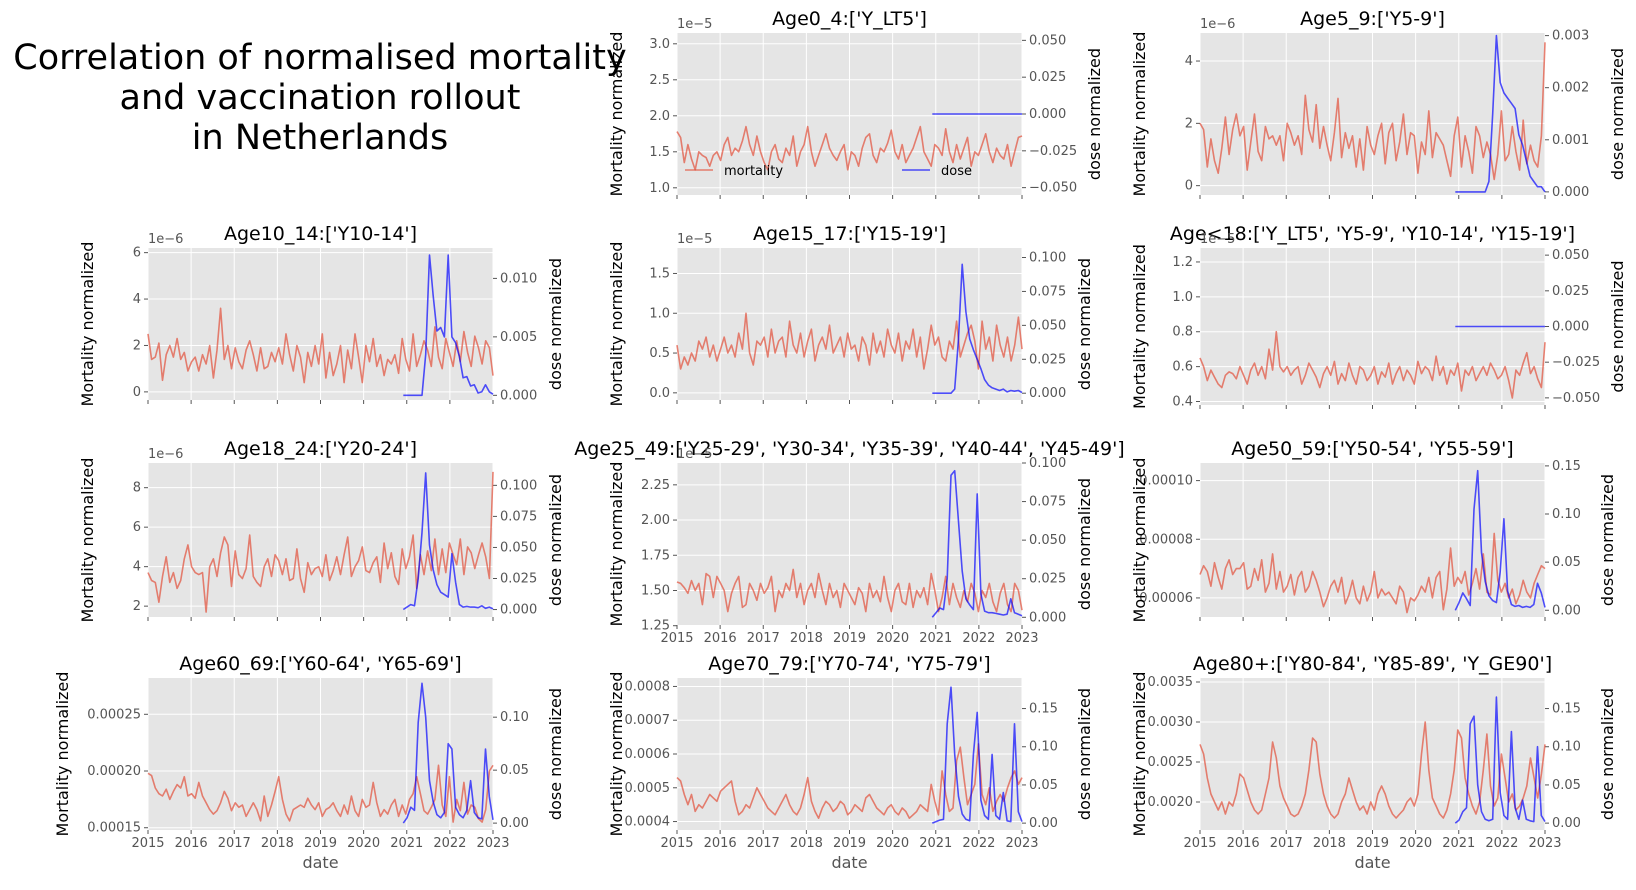  Describe the element at coordinates (1372, 449) in the screenshot. I see `subplot-title: Age50_59:['Y50-54', 'Y55-59']` at that location.